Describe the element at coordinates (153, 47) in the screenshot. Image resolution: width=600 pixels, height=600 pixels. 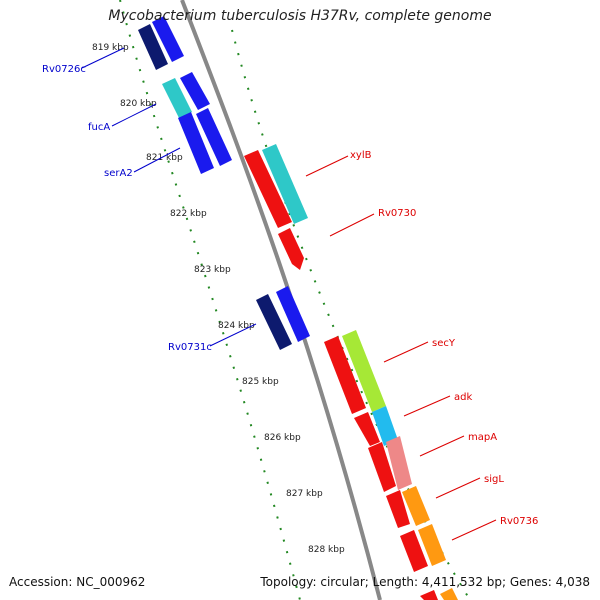
I see `gene-rv0726c-a` at that location.